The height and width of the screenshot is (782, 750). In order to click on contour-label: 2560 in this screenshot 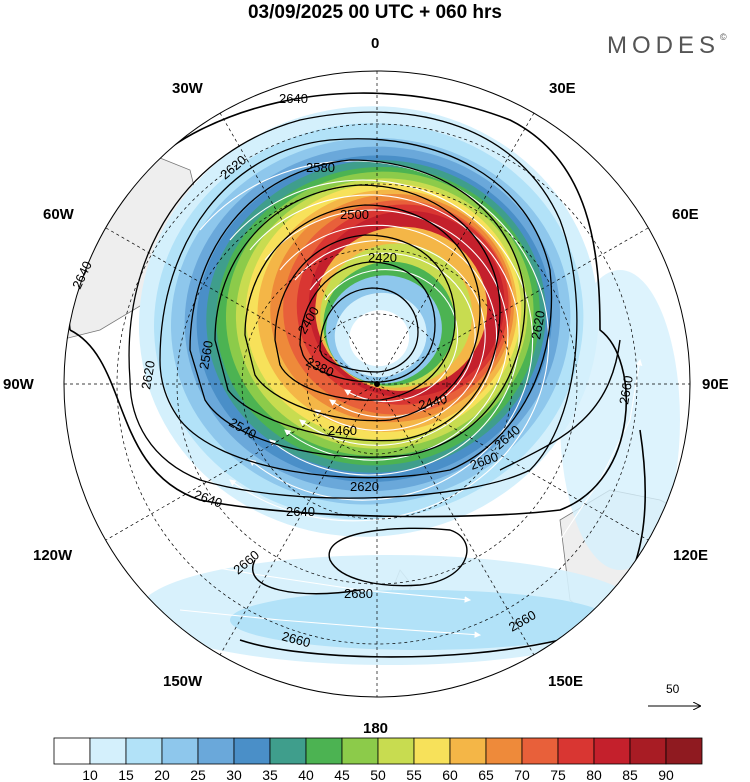, I will do `click(206, 354)`.